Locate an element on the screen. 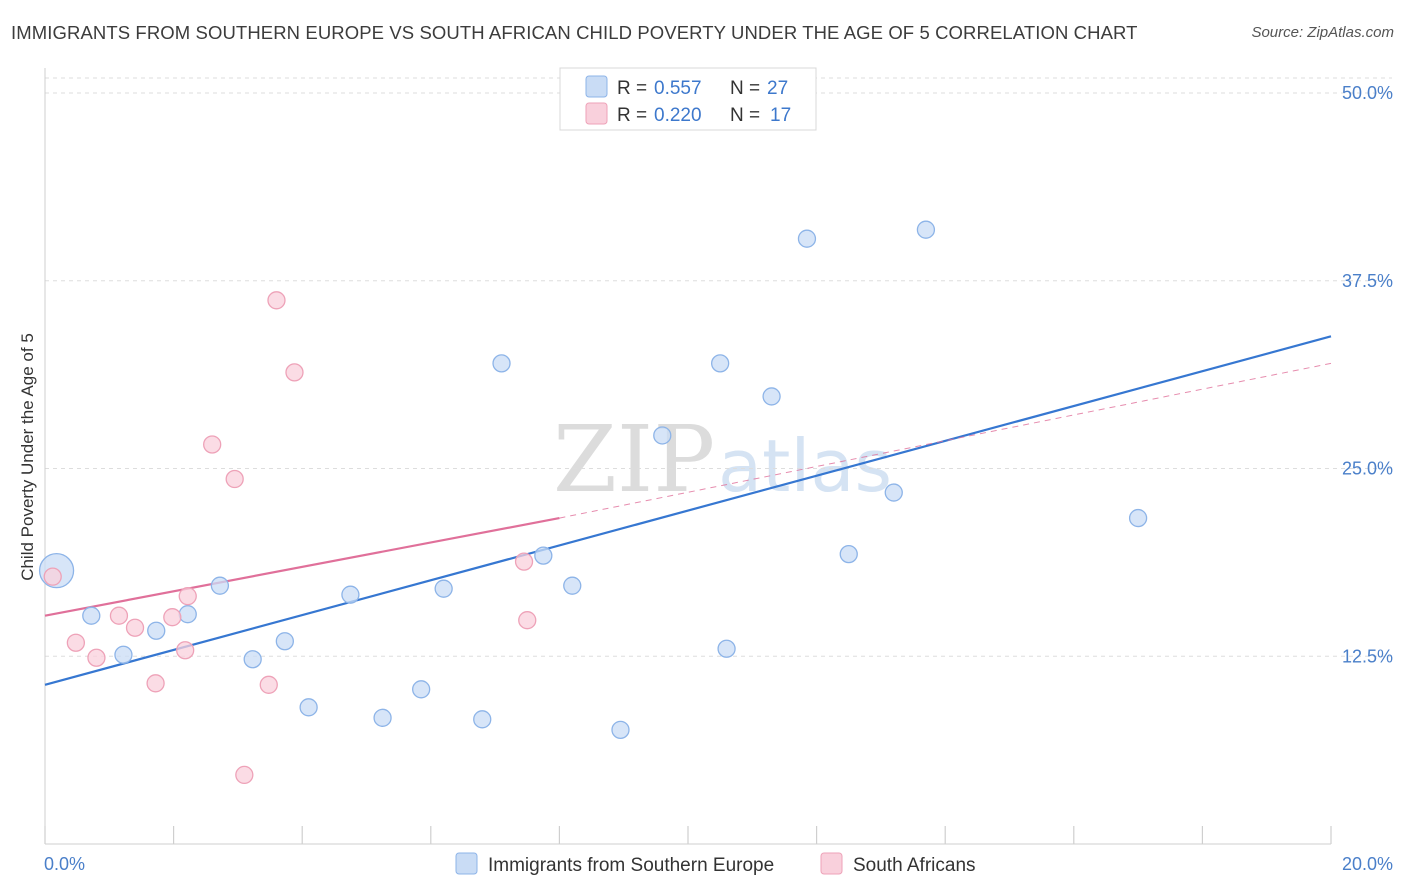 The width and height of the screenshot is (1406, 892). legend-n-label-blue: N = is located at coordinates (745, 88).